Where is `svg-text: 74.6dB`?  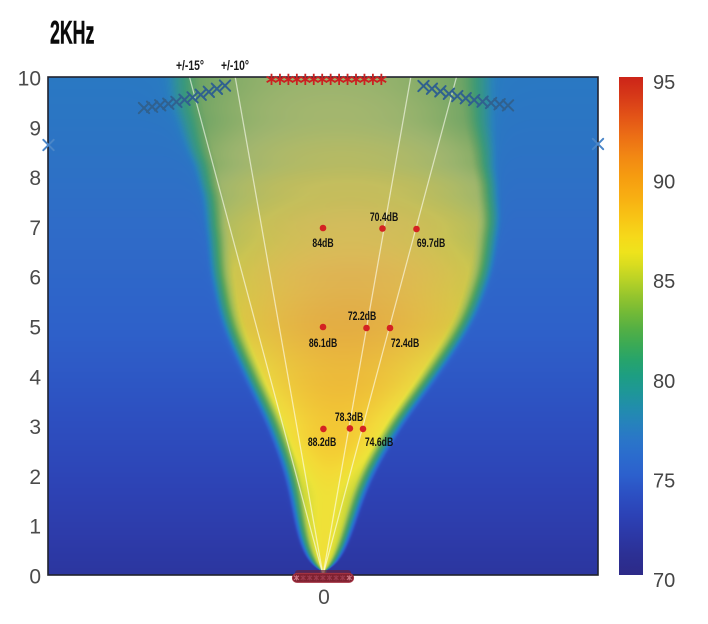
svg-text: 74.6dB is located at coordinates (379, 443).